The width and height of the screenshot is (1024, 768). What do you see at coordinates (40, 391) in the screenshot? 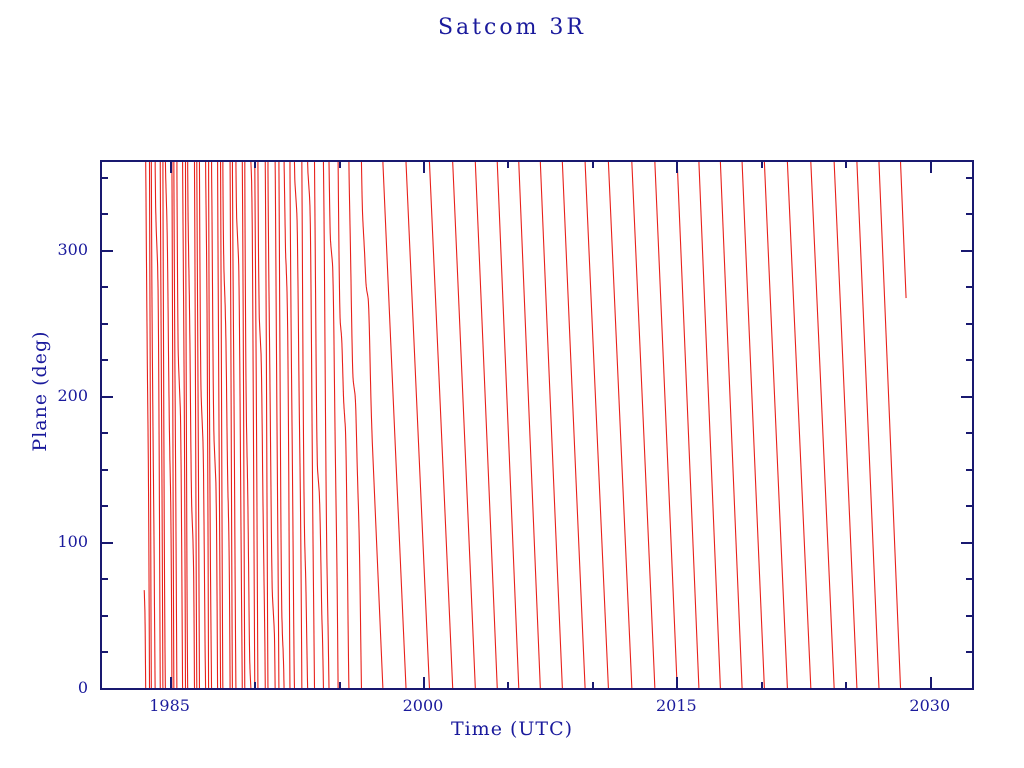
I see `y-axis-title: Plane (deg)` at bounding box center [40, 391].